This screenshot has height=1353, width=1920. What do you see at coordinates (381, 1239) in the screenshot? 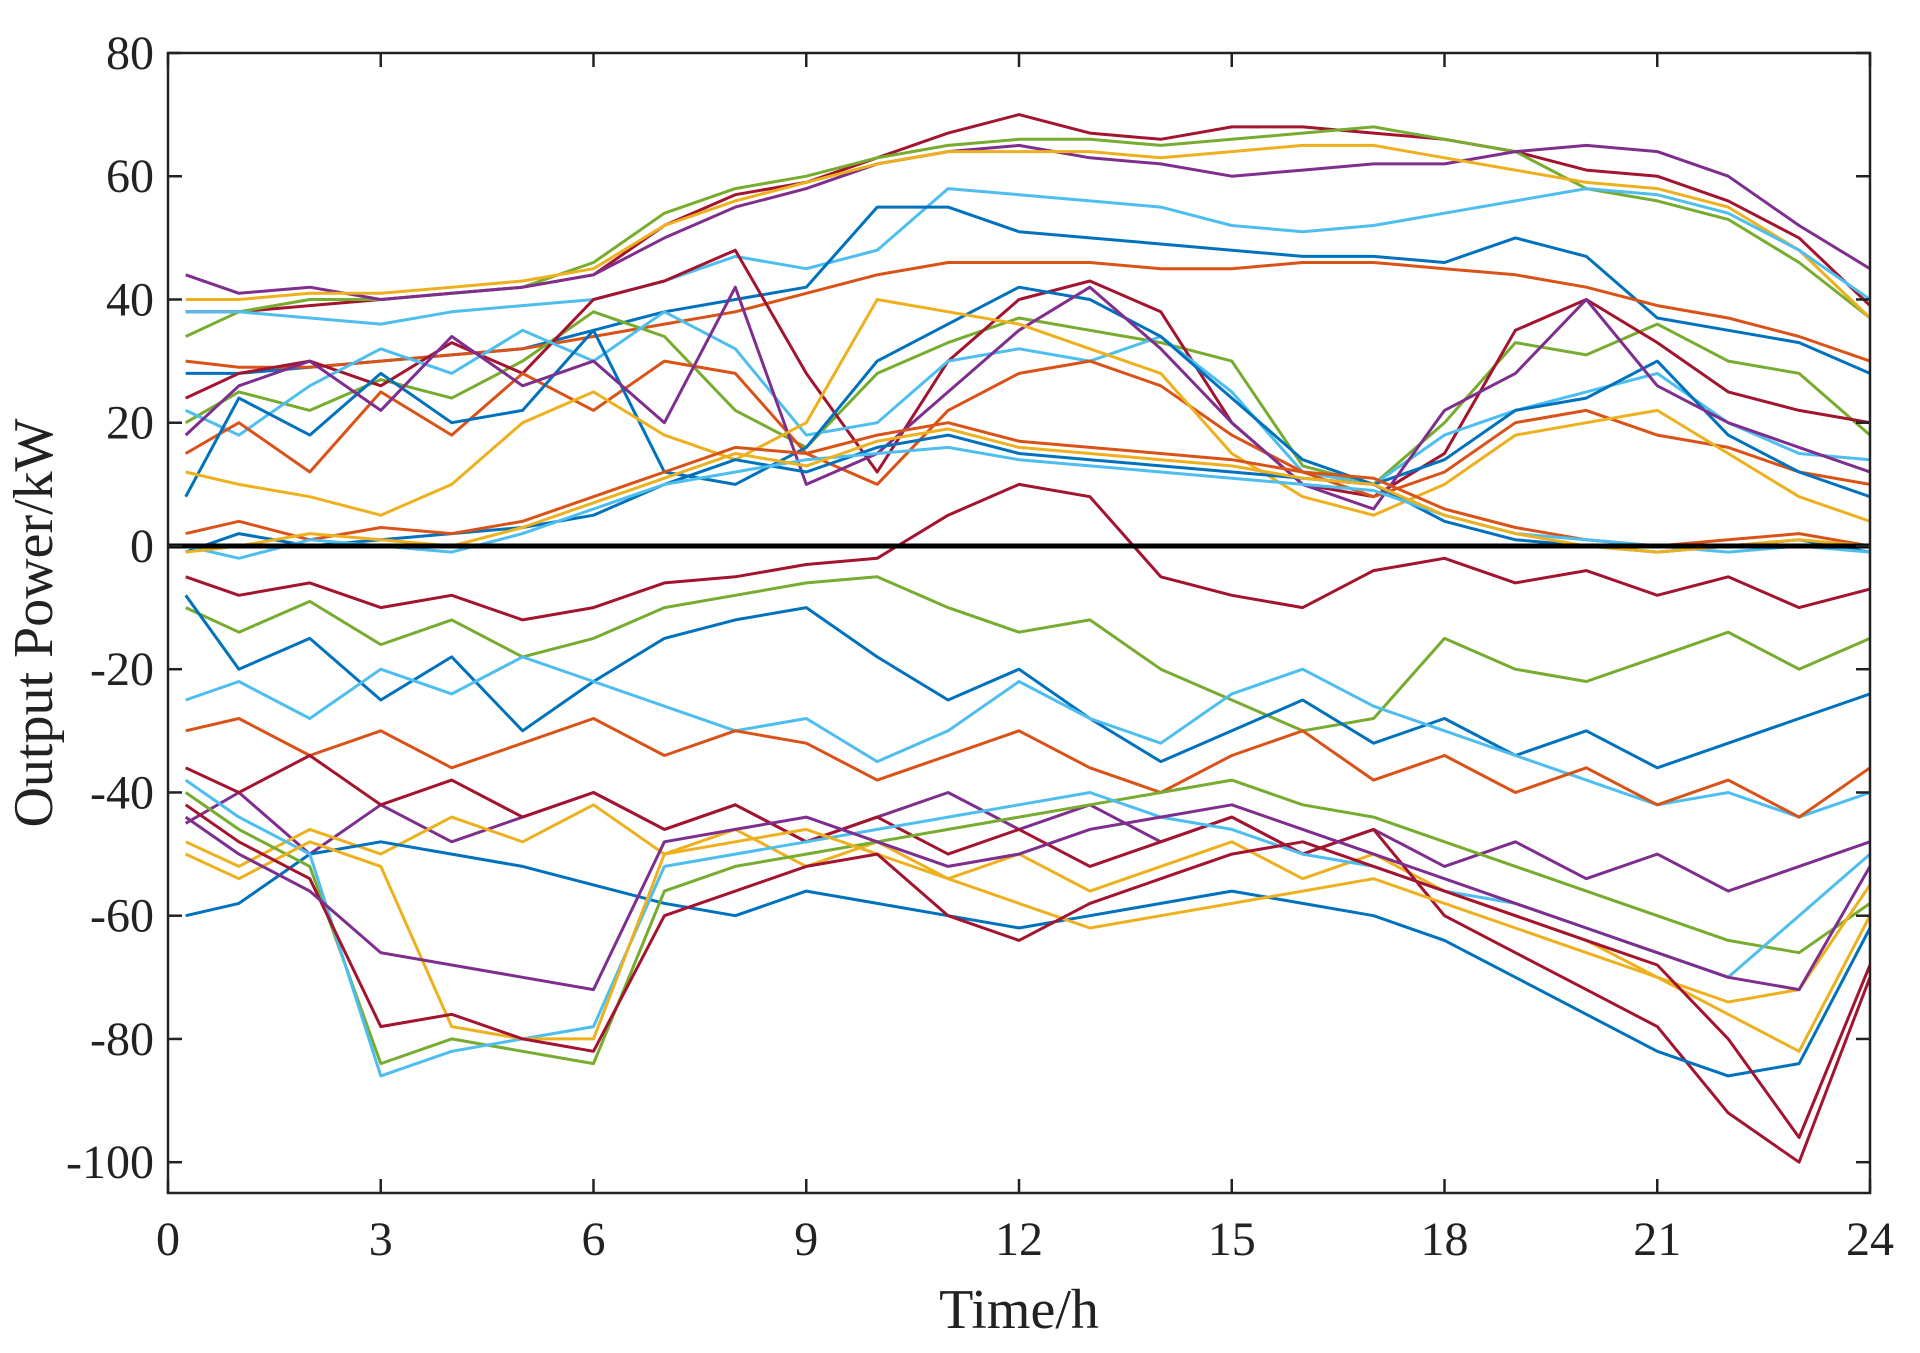
I see `x-tick-label: 3` at bounding box center [381, 1239].